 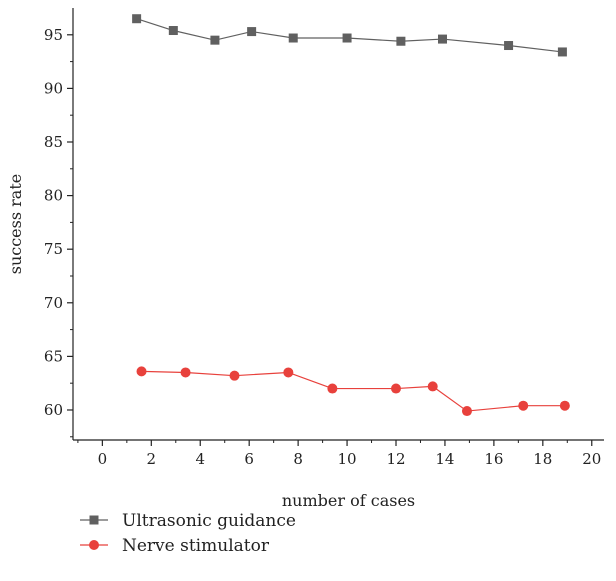 I want to click on x-tick-label: 8, so click(x=298, y=459).